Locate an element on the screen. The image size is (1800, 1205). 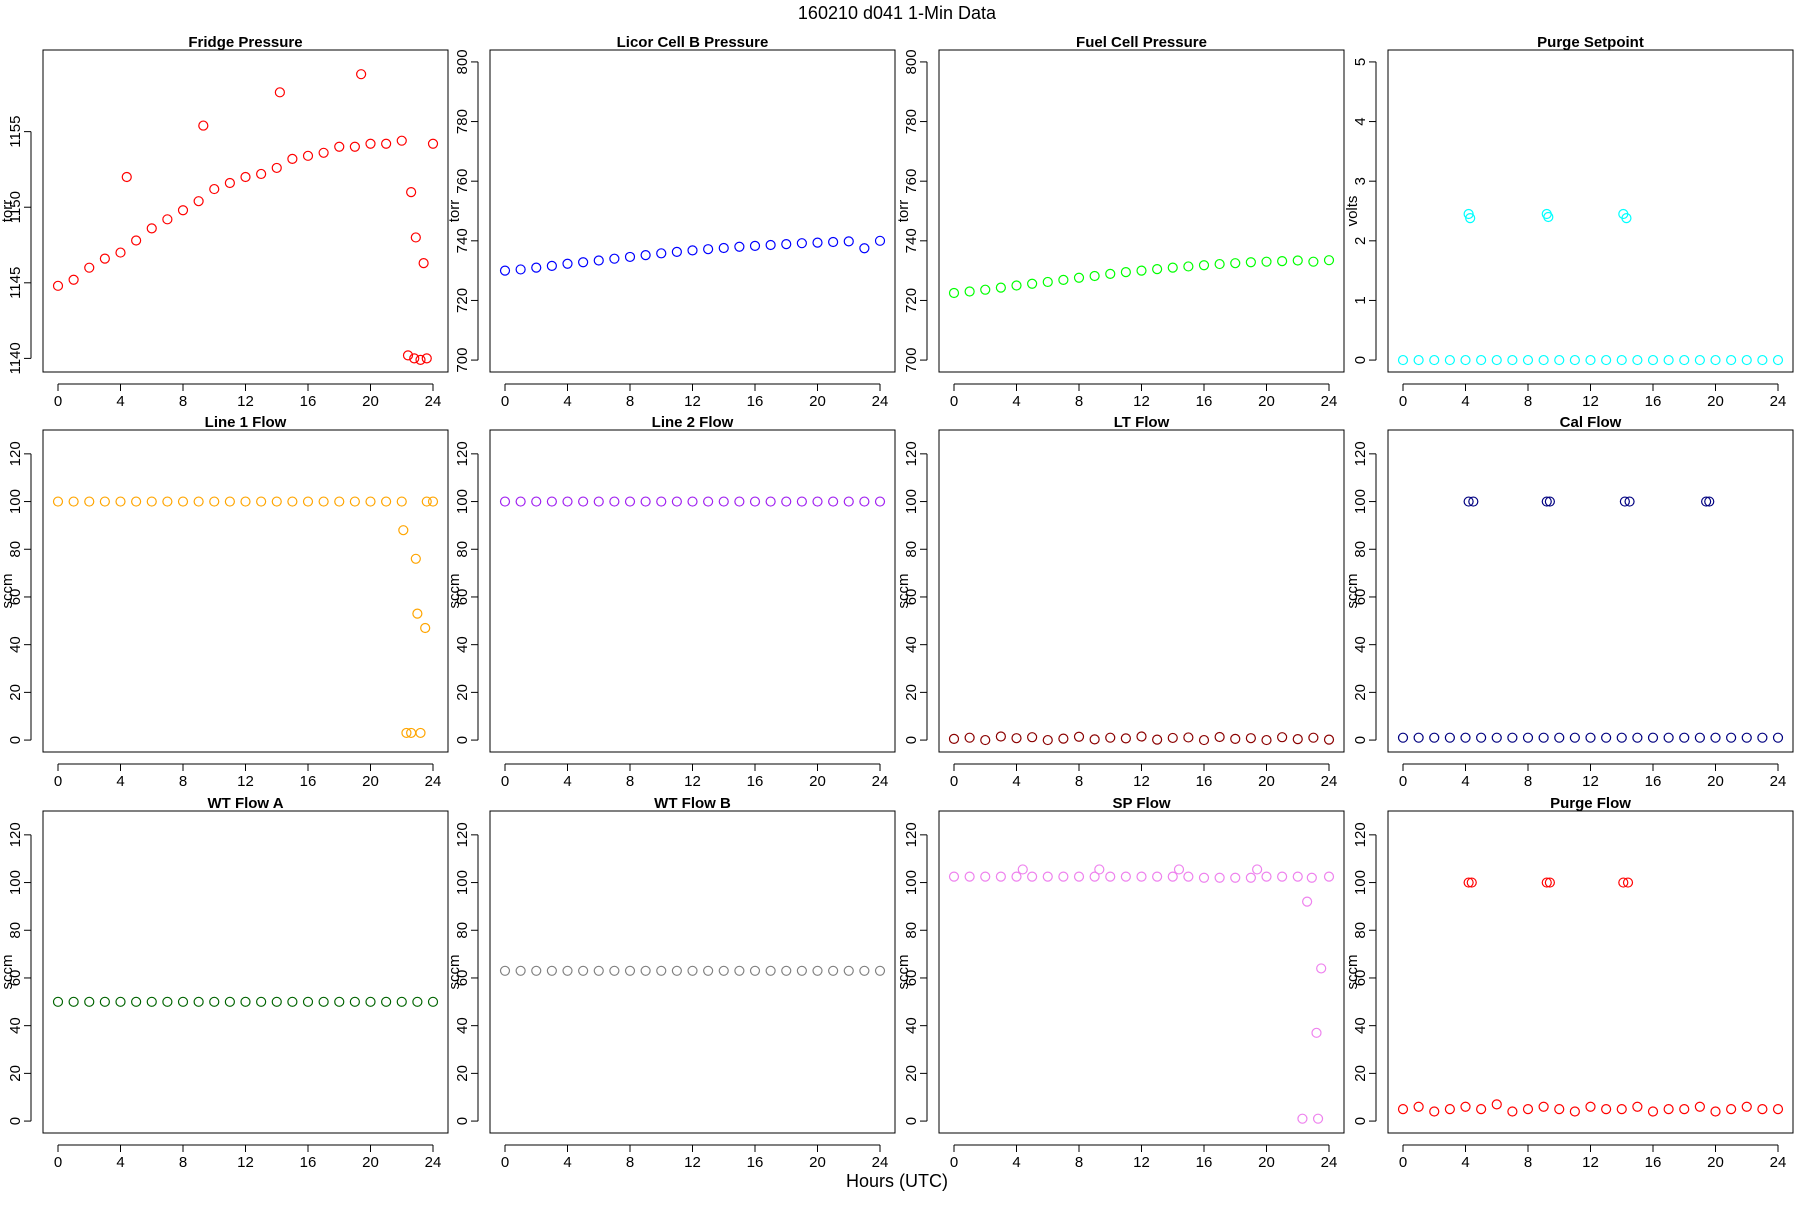
y-tick-label: 80 is located at coordinates (911, 930).